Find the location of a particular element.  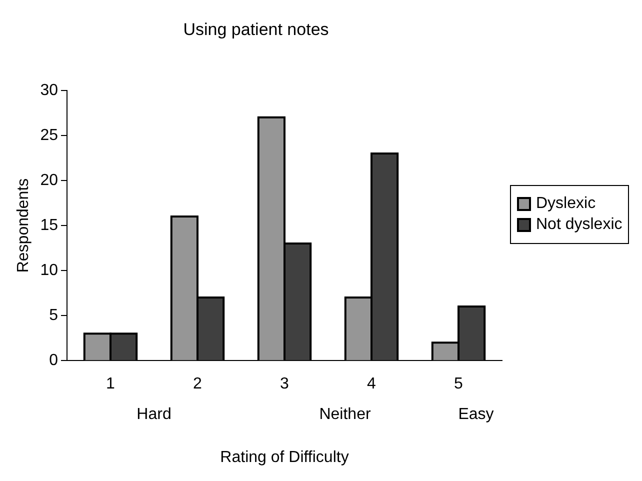

x-tick-label: 5 is located at coordinates (459, 384).